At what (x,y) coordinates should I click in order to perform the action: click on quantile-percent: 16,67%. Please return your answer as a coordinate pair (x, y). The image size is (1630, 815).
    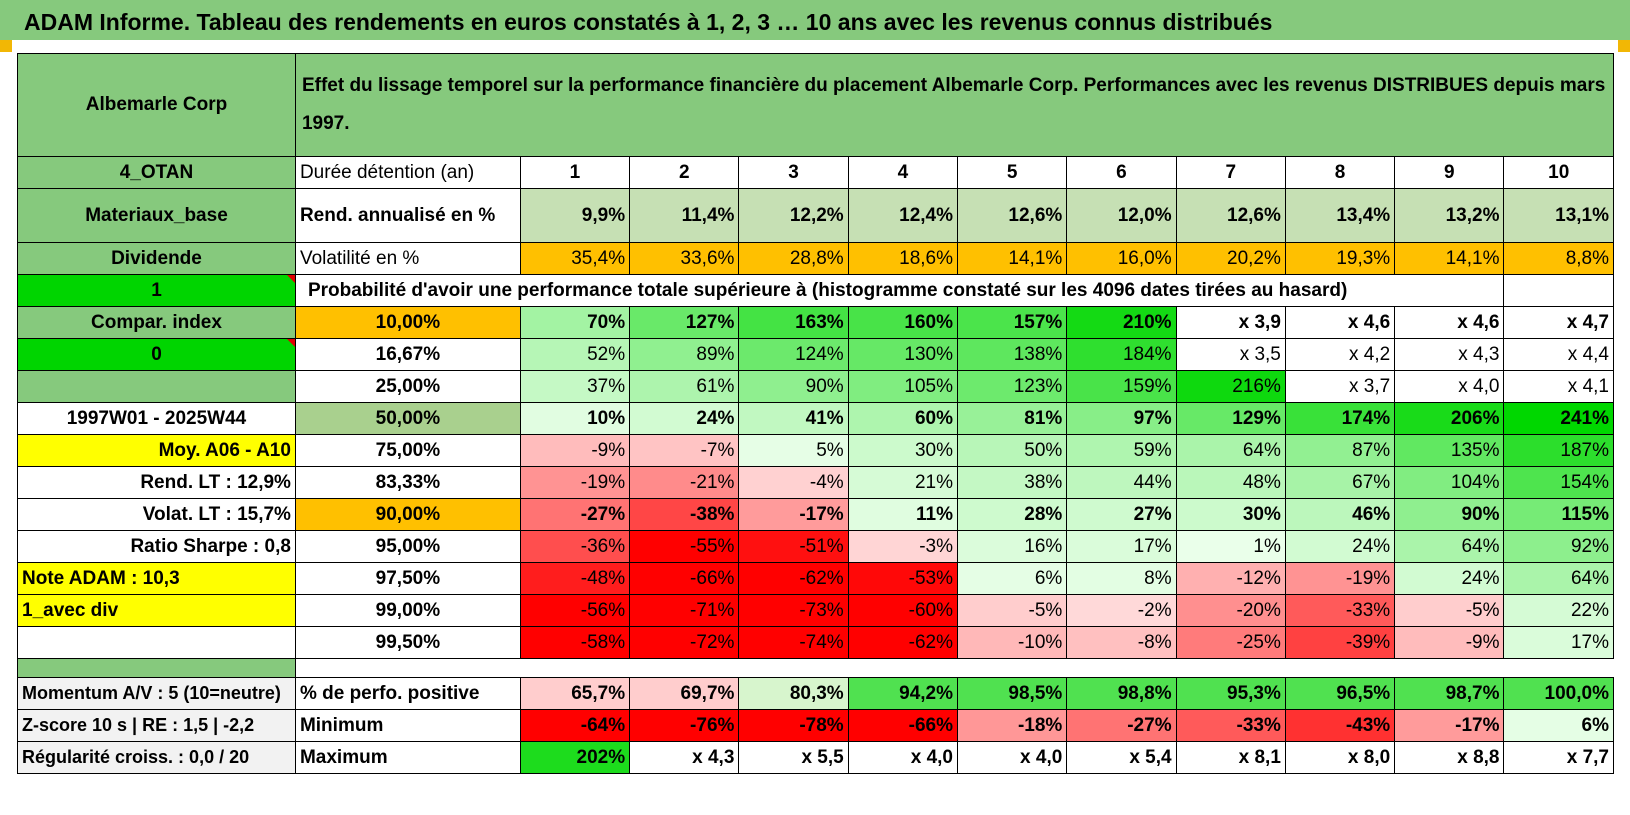
    Looking at the image, I should click on (407, 355).